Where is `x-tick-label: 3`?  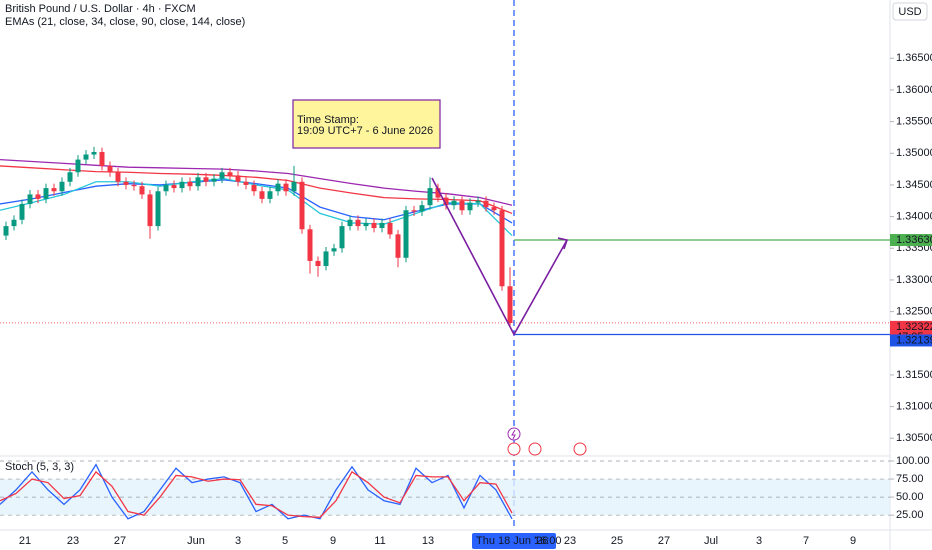 x-tick-label: 3 is located at coordinates (759, 541).